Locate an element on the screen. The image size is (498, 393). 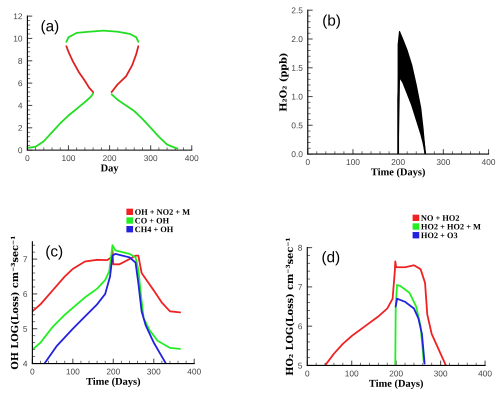
y-tick-label: 1.5 is located at coordinates (297, 68).